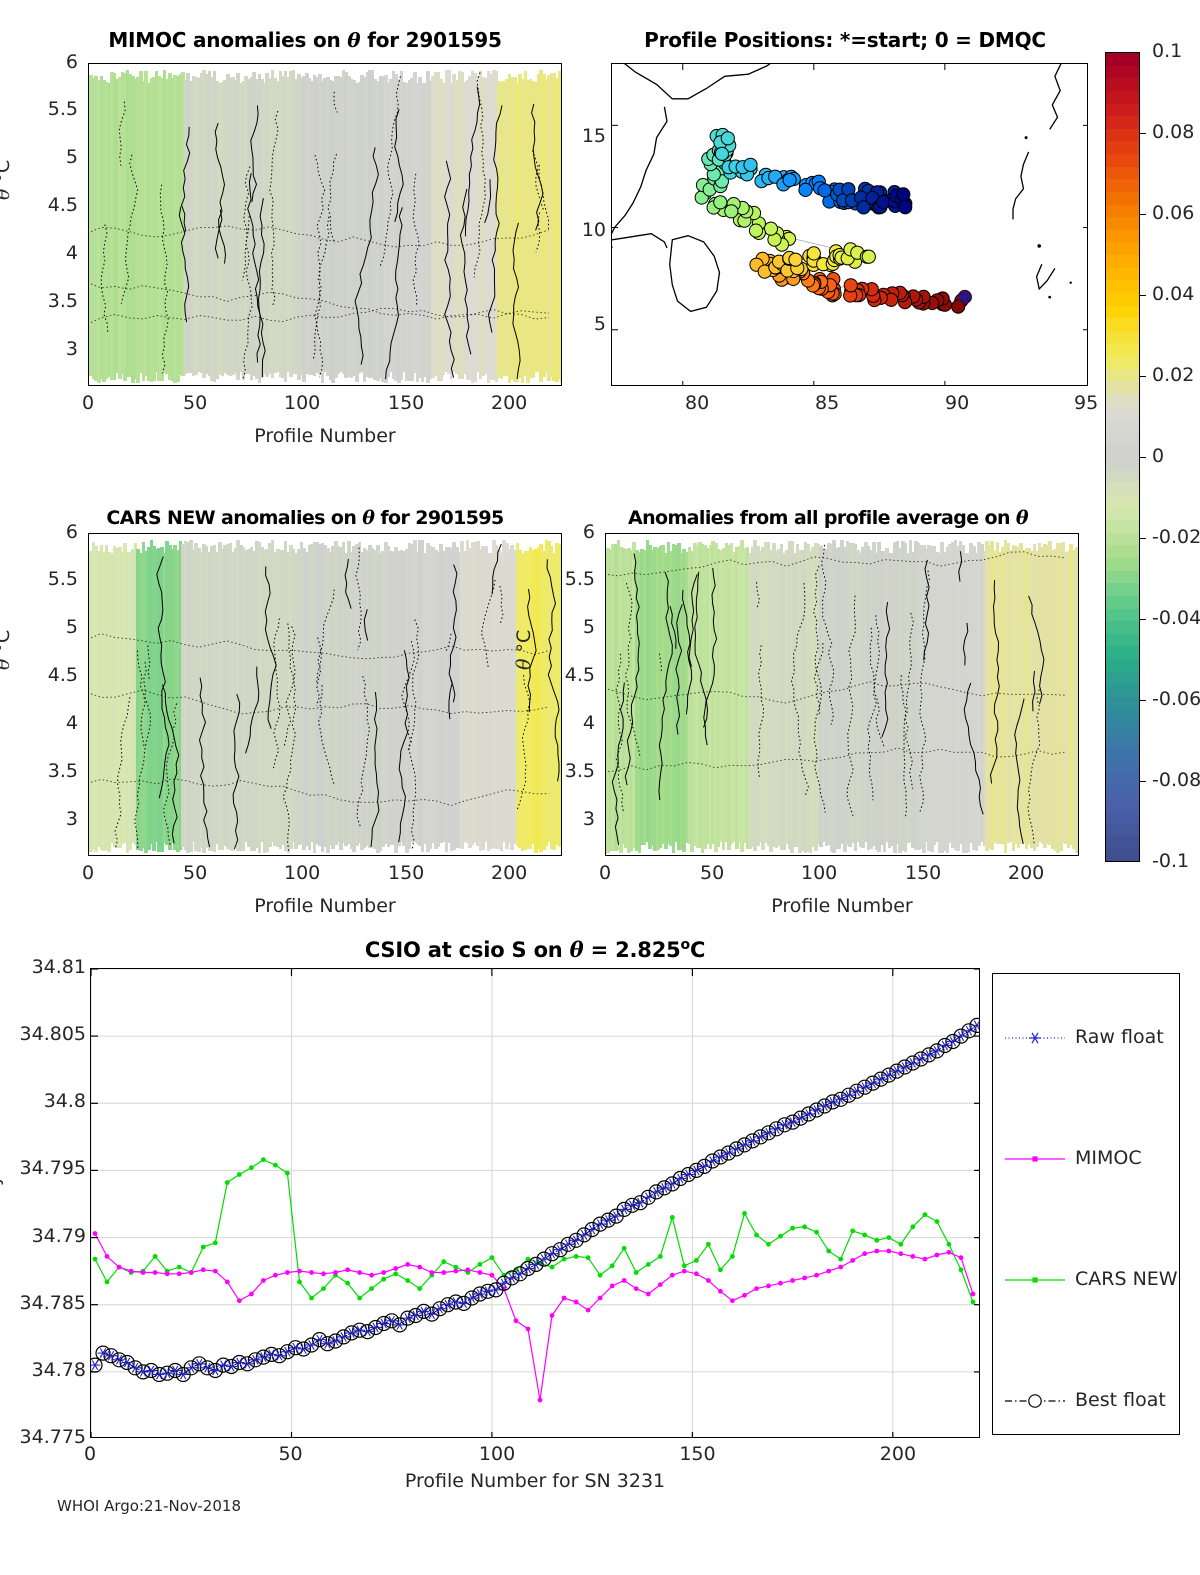  What do you see at coordinates (71, 62) in the screenshot?
I see `mimoc-ytick-6: 6` at bounding box center [71, 62].